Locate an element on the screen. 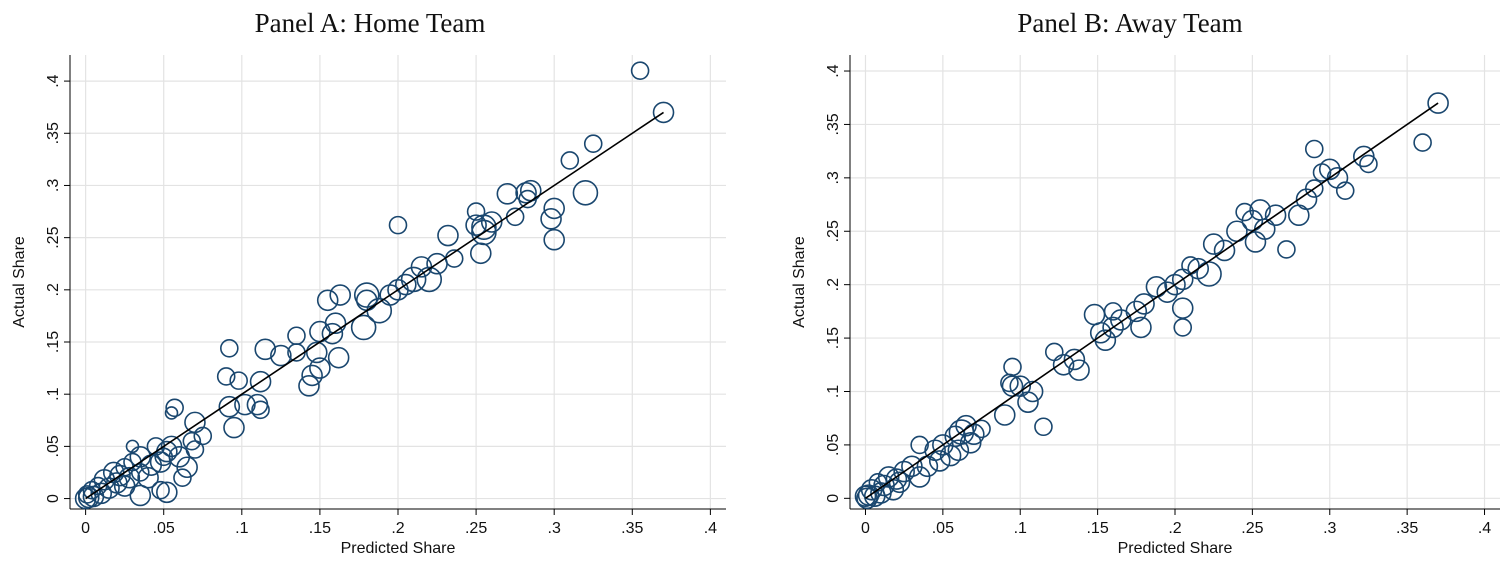 The image size is (1503, 561). panel-b-y-tick-label: .3 is located at coordinates (833, 177).